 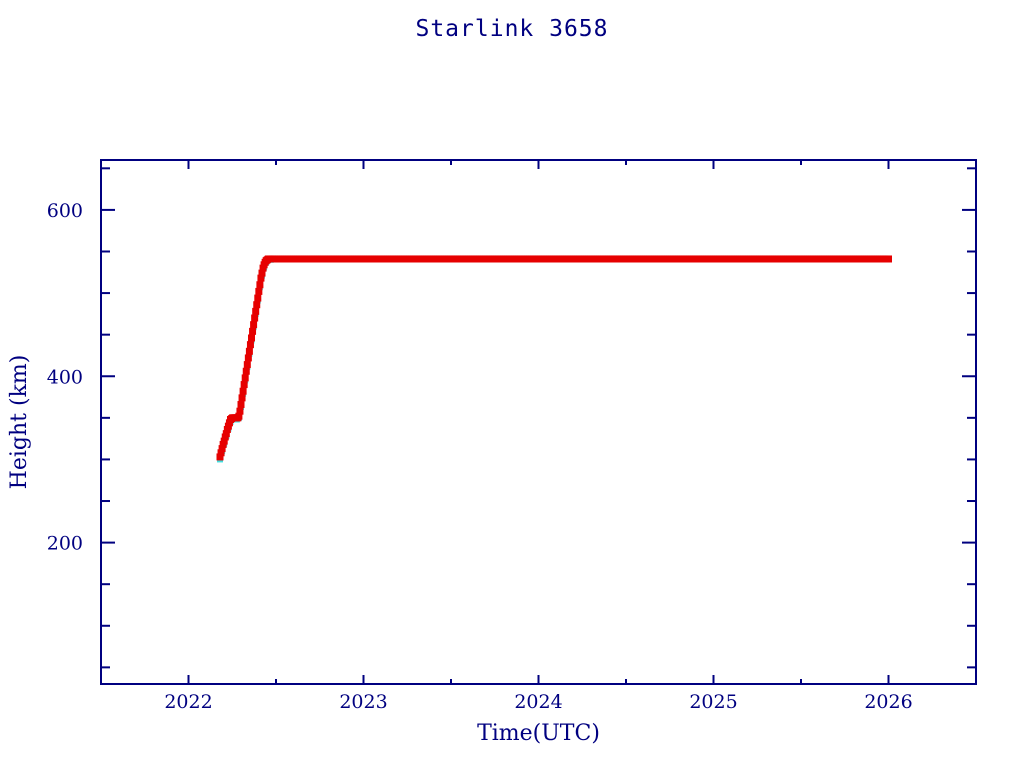 I want to click on x-tick-label: 2024, so click(x=538, y=702).